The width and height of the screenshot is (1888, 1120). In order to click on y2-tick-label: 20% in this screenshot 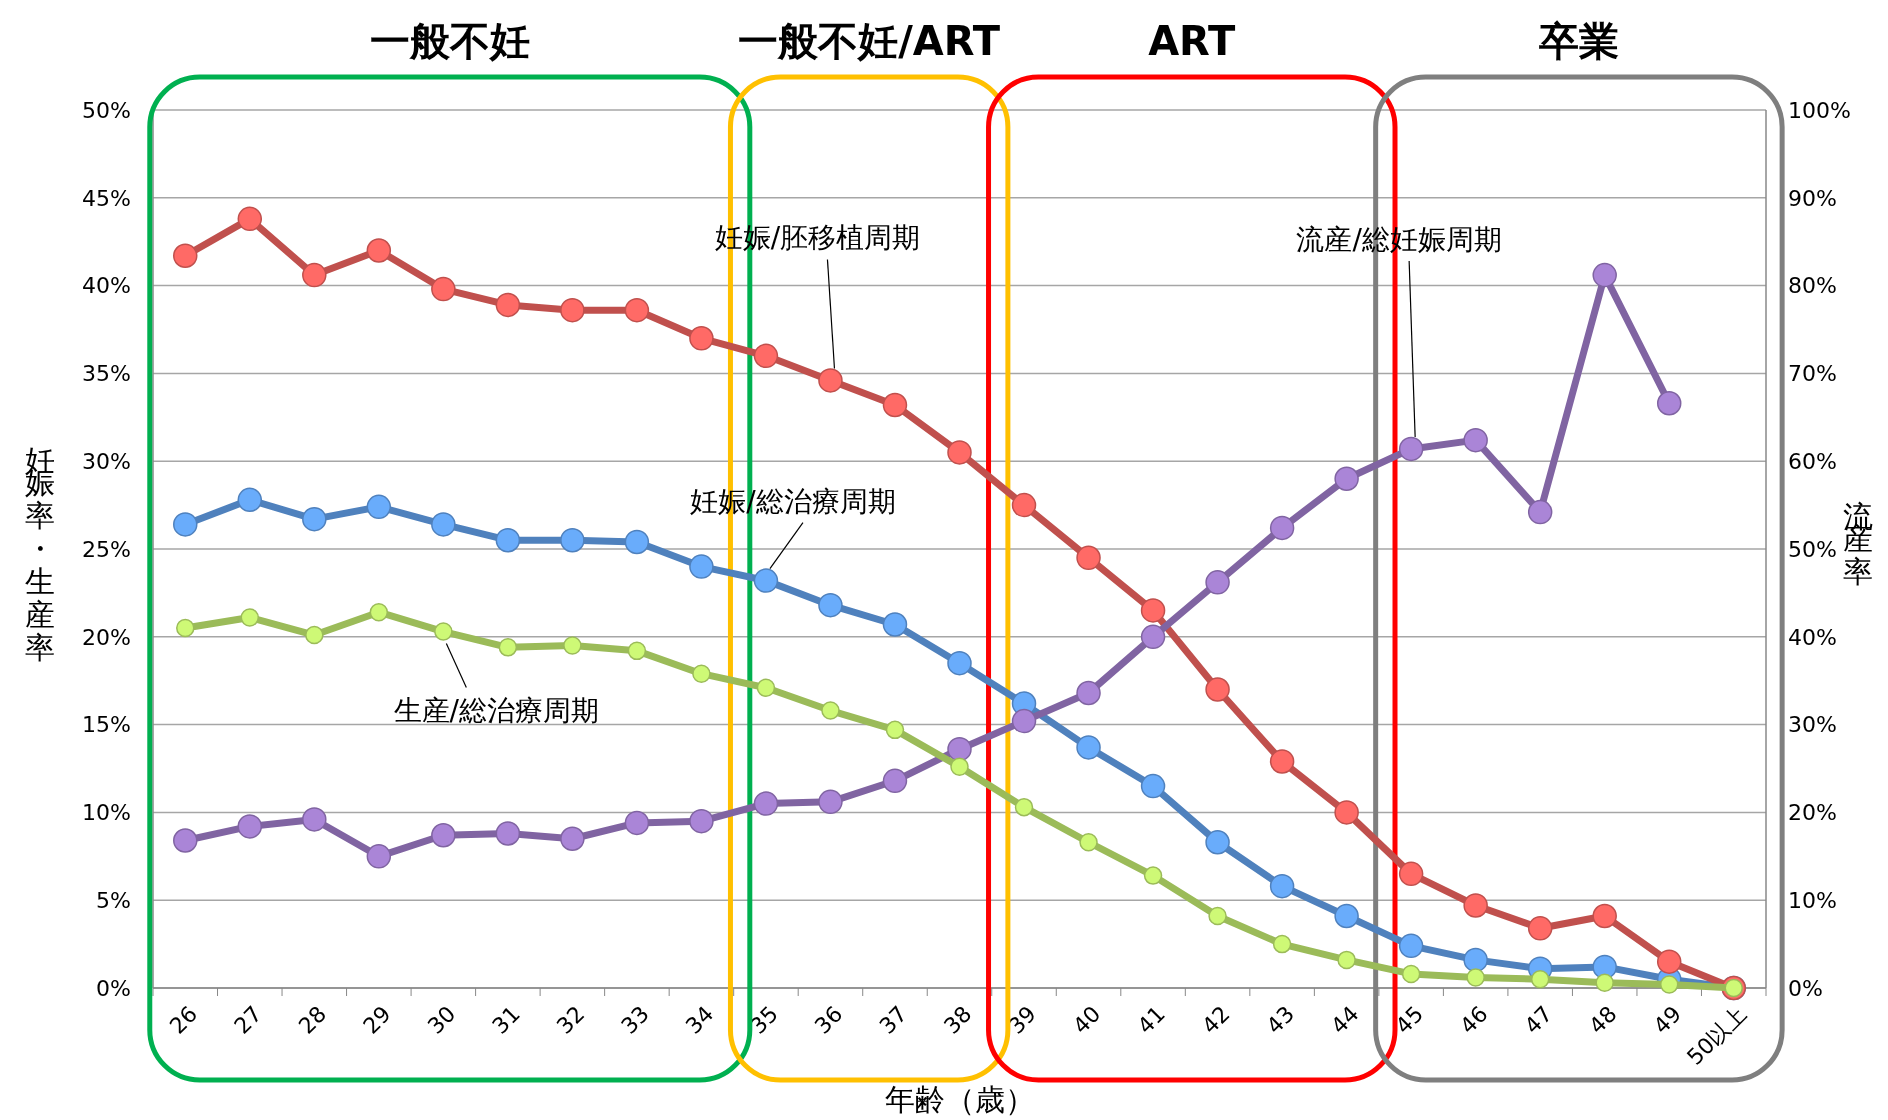, I will do `click(1812, 813)`.